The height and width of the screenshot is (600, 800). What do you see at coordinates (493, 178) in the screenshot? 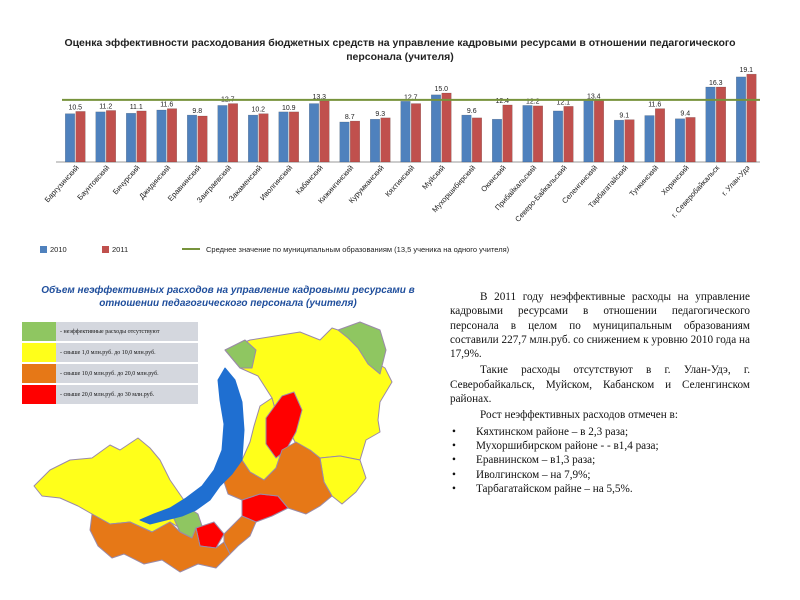
I see `x-tick-label: Окинский` at bounding box center [493, 178].